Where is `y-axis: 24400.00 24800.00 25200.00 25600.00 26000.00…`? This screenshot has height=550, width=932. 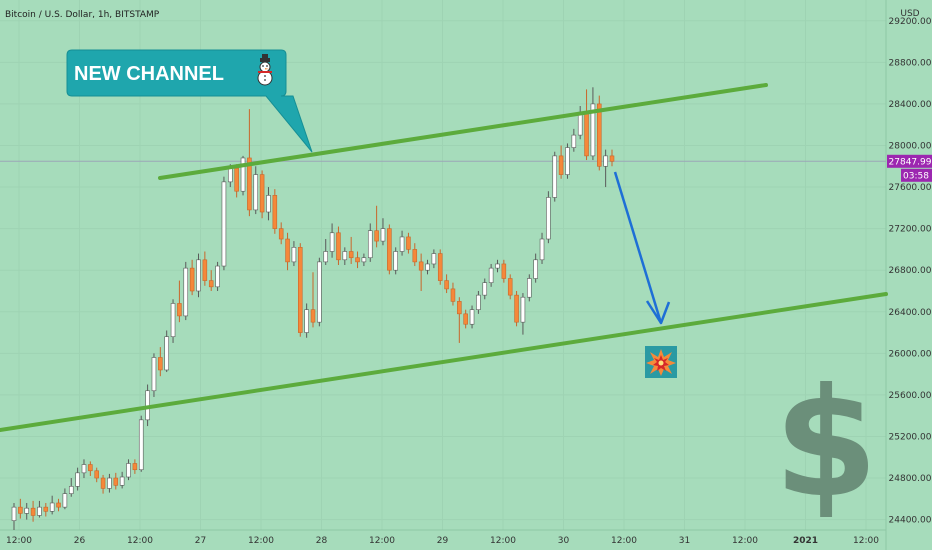
y-axis: 24400.00 24800.00 25200.00 25600.00 26000.00… is located at coordinates (910, 271).